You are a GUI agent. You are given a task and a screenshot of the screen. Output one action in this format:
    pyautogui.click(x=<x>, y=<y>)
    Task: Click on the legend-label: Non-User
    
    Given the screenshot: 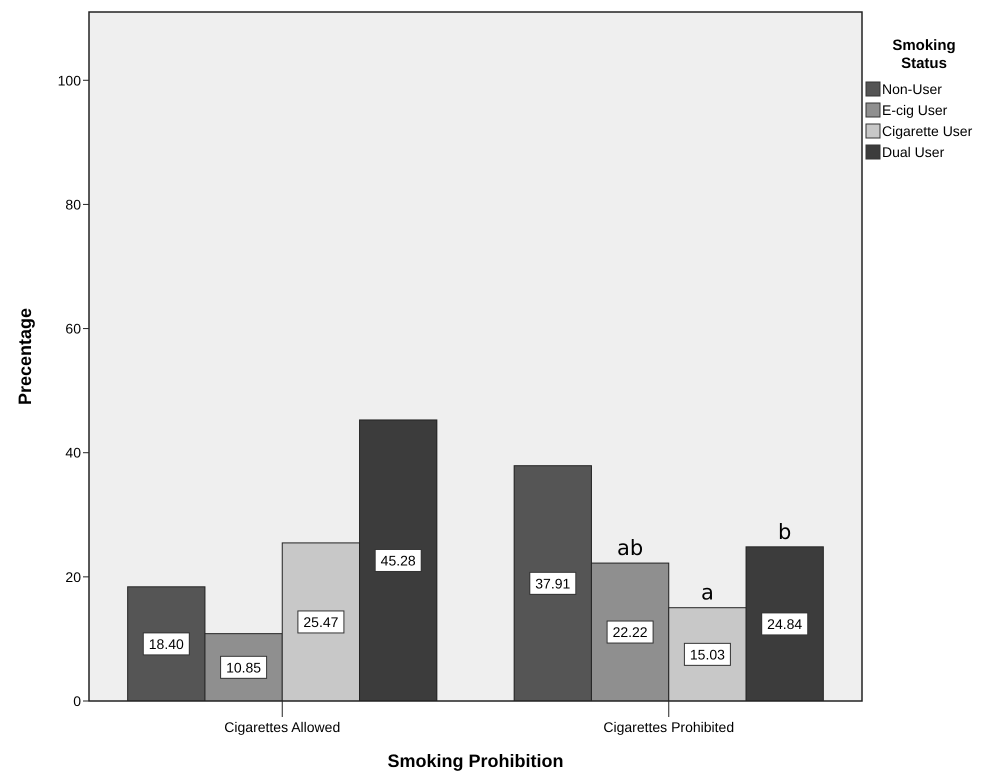 What is the action you would take?
    pyautogui.click(x=912, y=89)
    